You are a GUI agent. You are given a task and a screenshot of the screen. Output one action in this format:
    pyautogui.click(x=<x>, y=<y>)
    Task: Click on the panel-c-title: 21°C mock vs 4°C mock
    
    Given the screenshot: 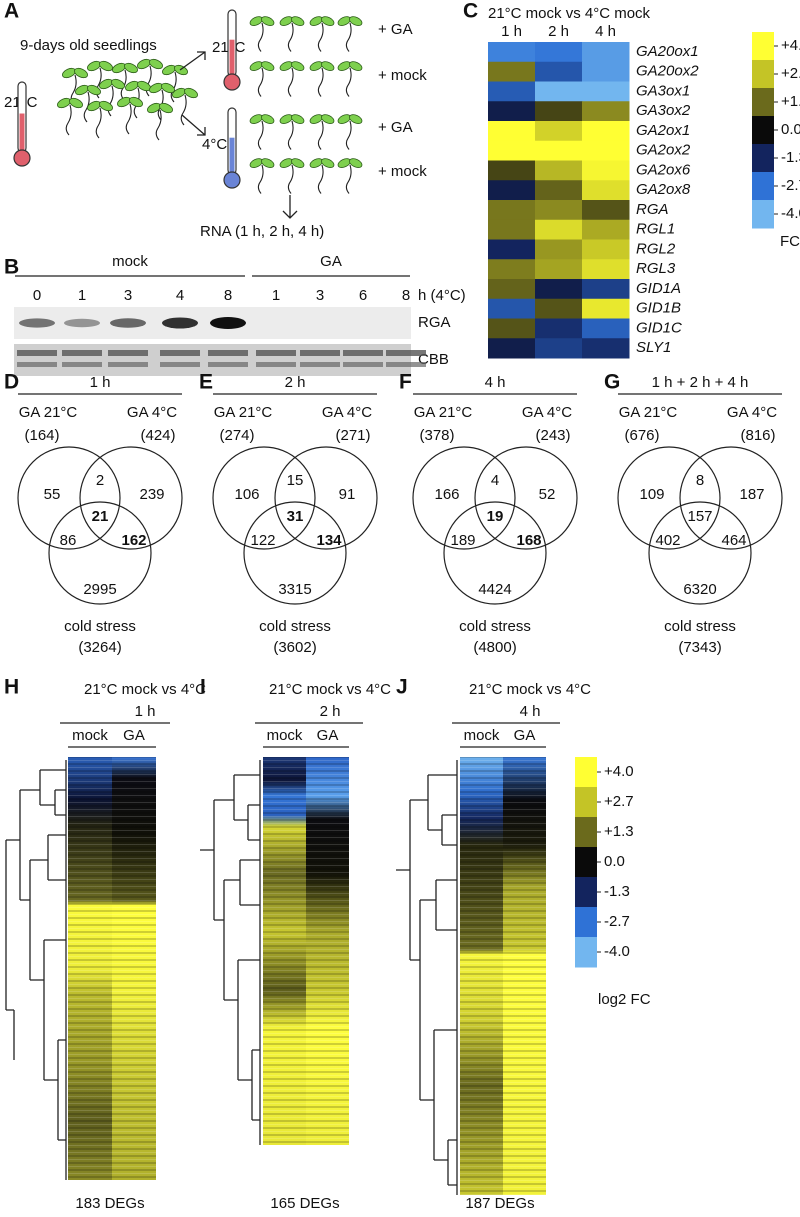 What is the action you would take?
    pyautogui.click(x=569, y=13)
    